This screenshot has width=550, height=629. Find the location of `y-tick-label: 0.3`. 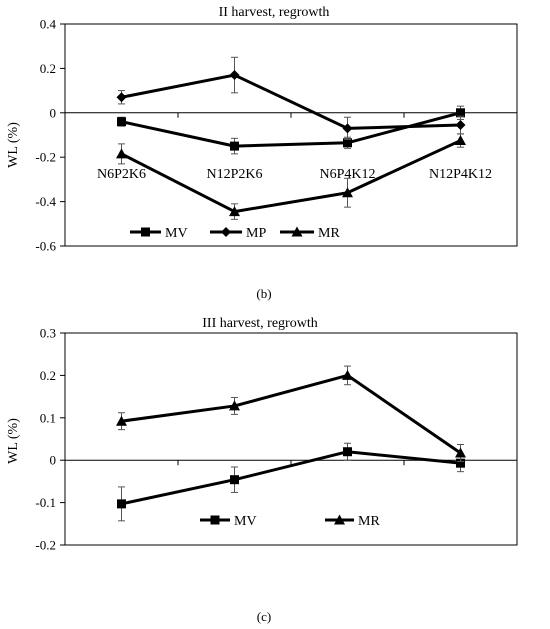

y-tick-label: 0.3 is located at coordinates (48, 333).